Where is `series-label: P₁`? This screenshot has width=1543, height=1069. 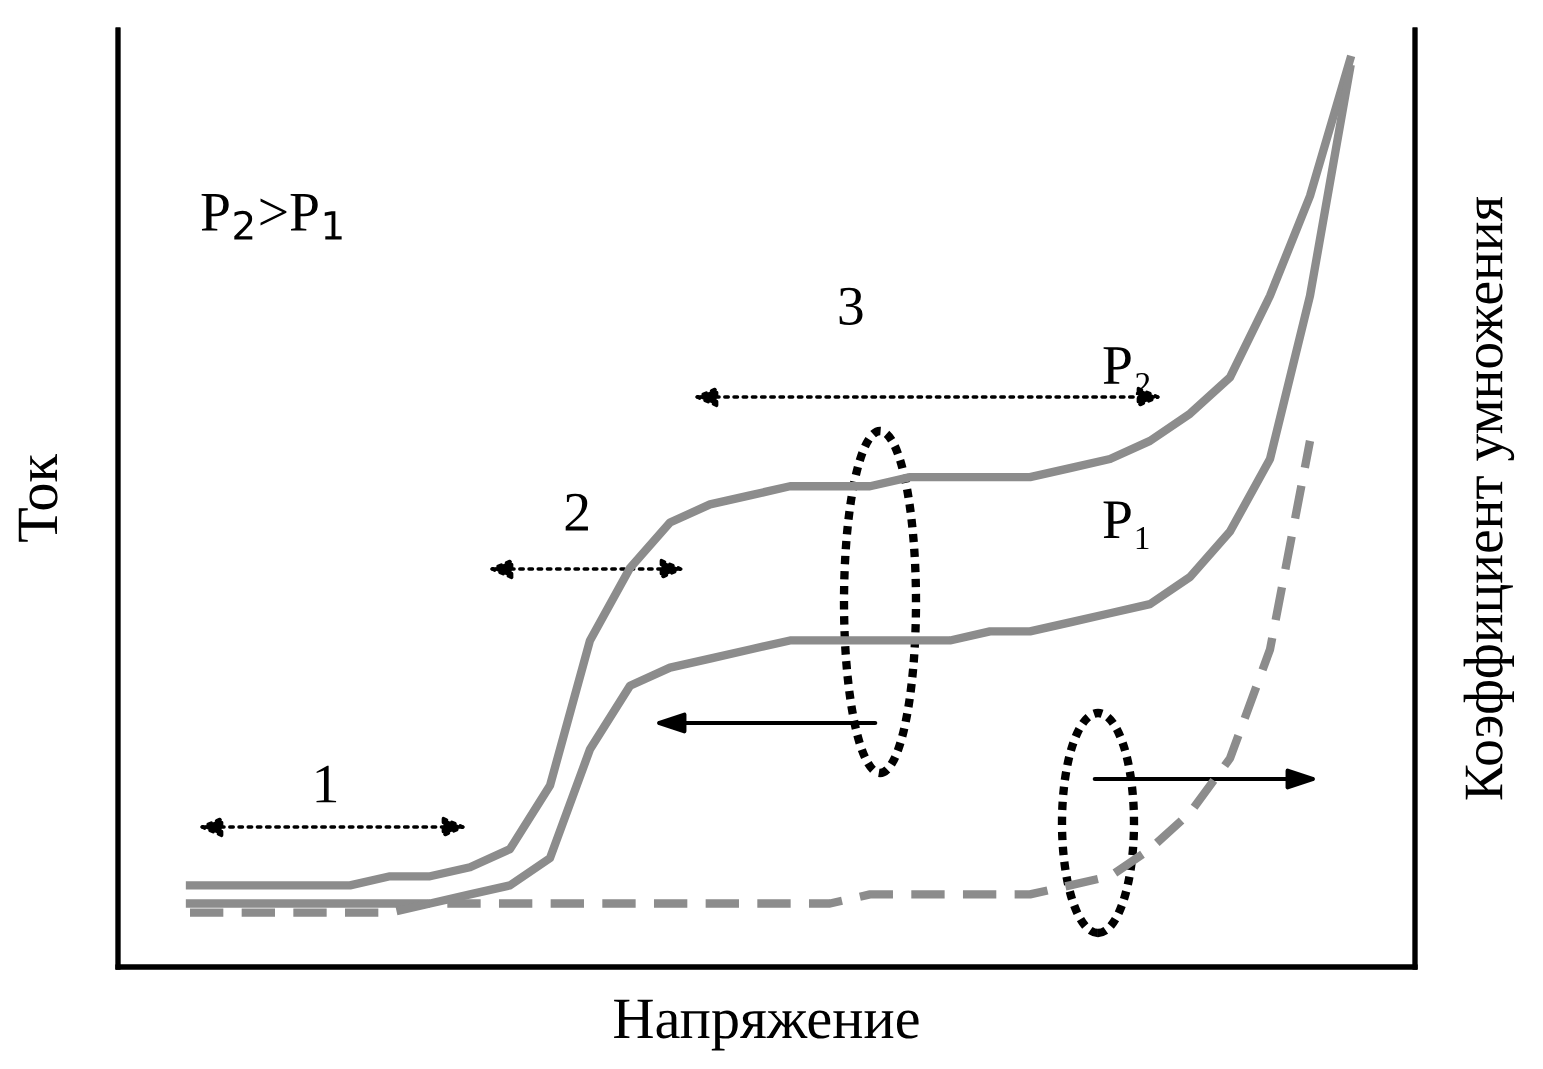 series-label: P₁ is located at coordinates (1126, 525).